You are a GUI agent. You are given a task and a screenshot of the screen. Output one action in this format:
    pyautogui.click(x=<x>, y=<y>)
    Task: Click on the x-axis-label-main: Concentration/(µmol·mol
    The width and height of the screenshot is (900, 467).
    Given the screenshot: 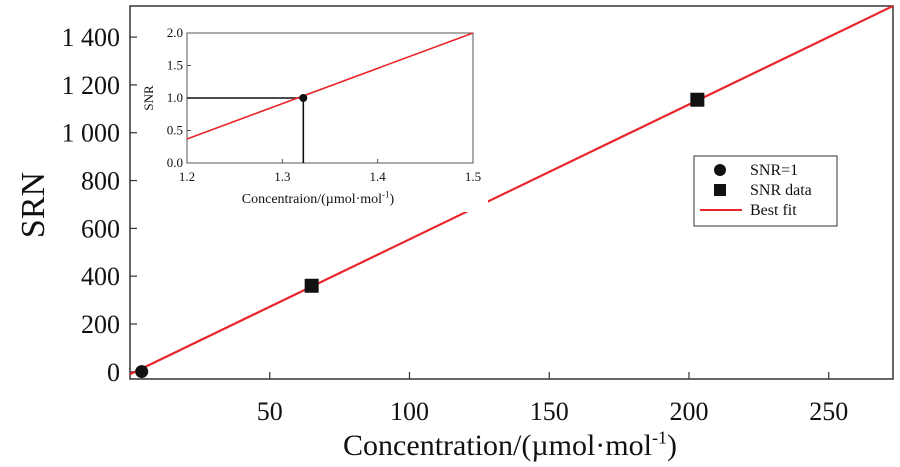 What is the action you would take?
    pyautogui.click(x=497, y=445)
    